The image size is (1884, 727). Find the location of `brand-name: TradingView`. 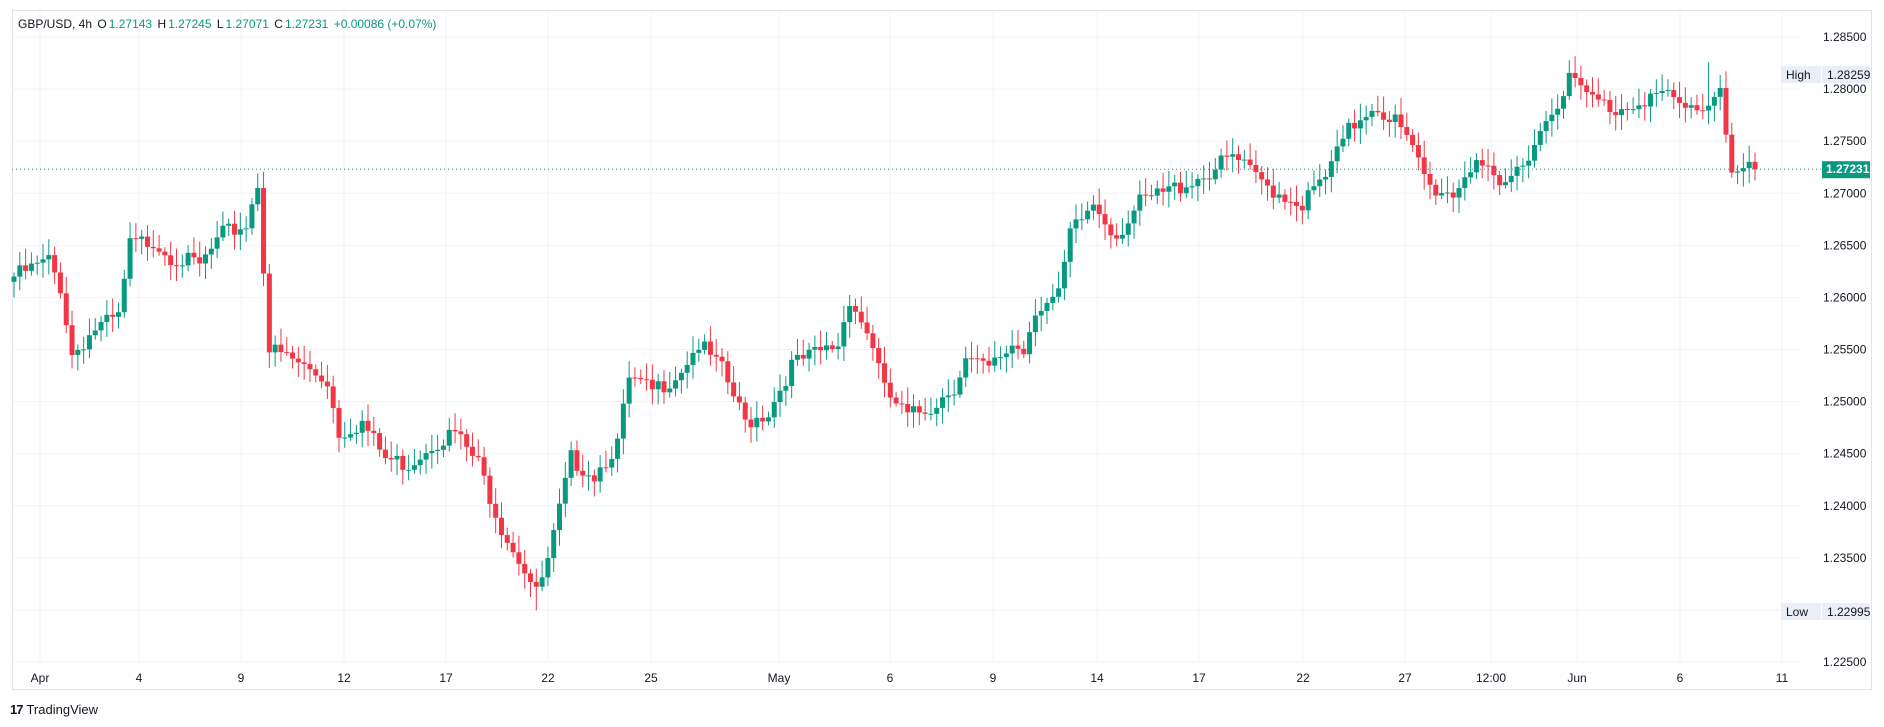

brand-name: TradingView is located at coordinates (62, 709).